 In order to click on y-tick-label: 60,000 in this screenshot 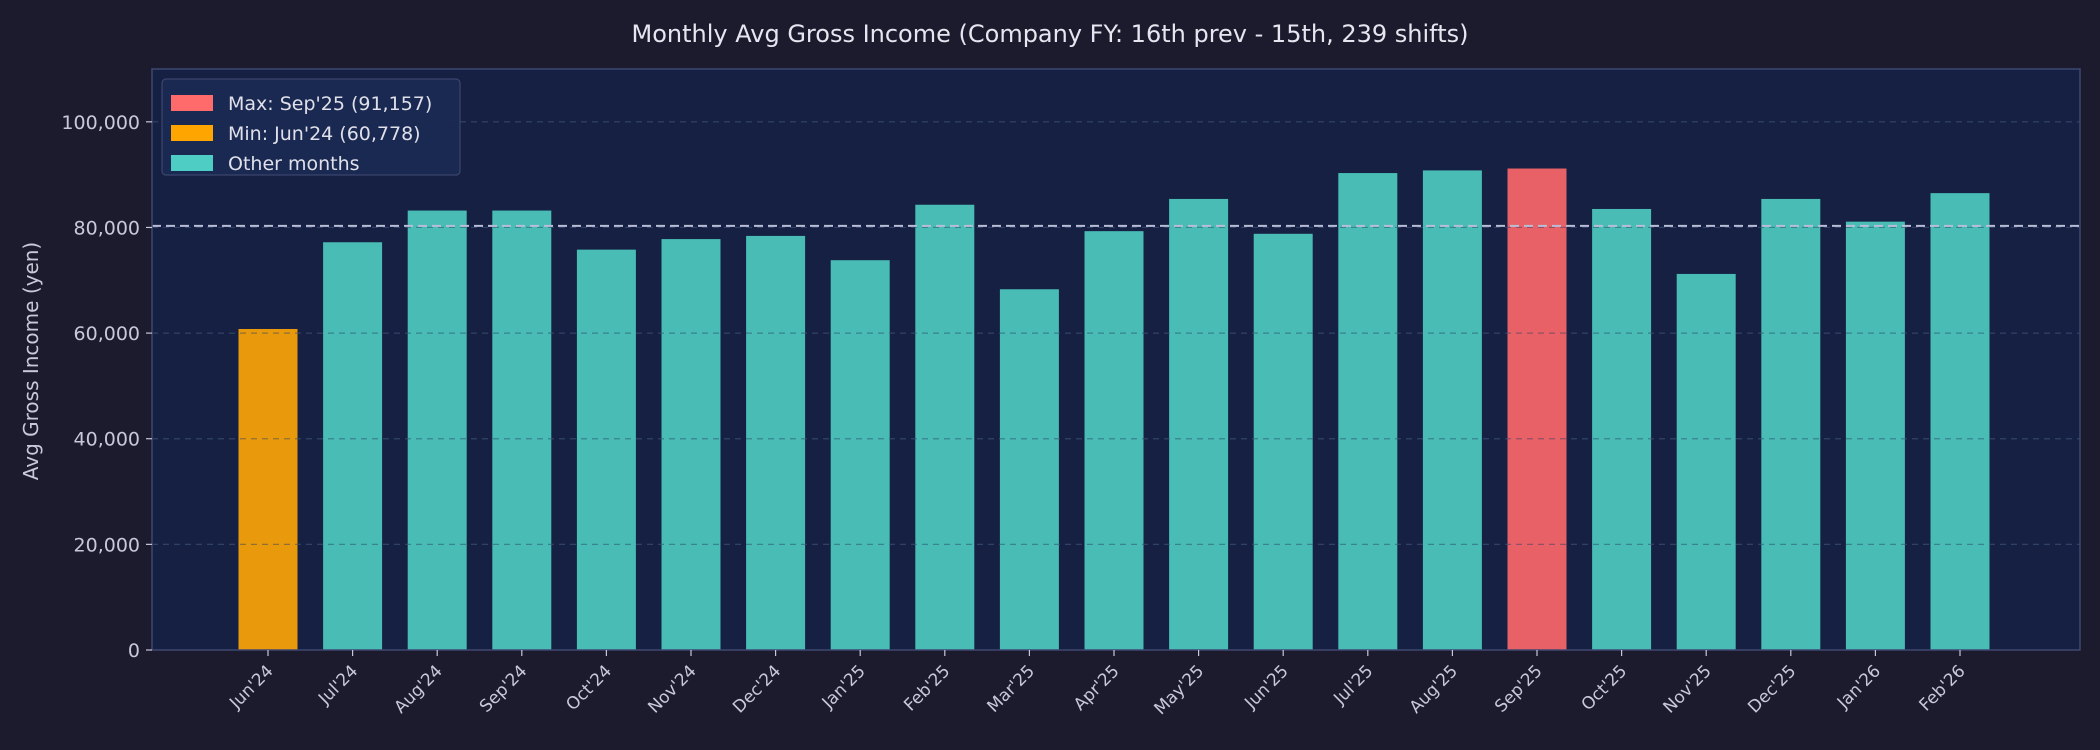, I will do `click(107, 334)`.